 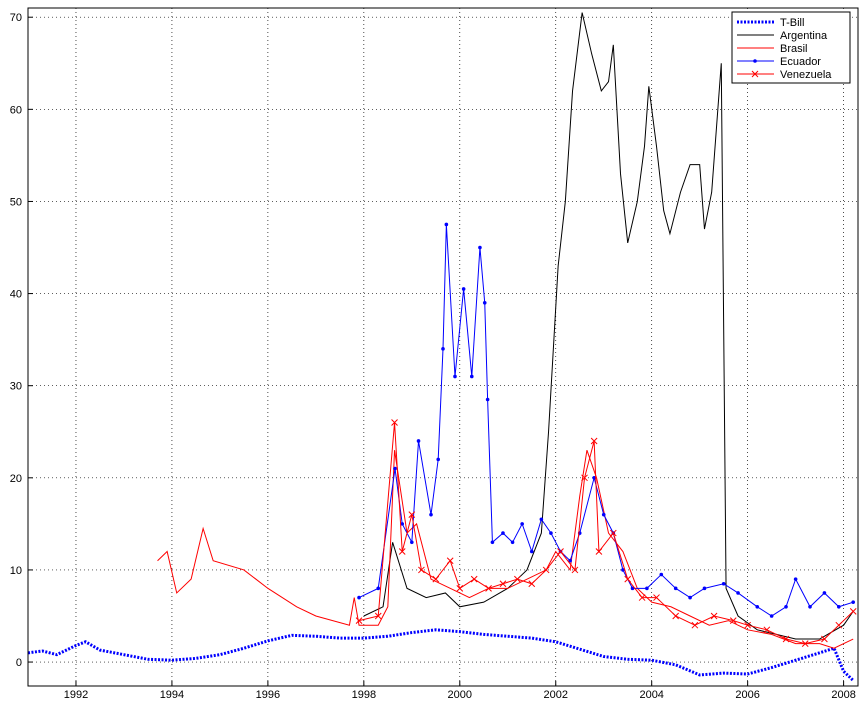 I want to click on legend-label: Argentina, so click(x=804, y=36).